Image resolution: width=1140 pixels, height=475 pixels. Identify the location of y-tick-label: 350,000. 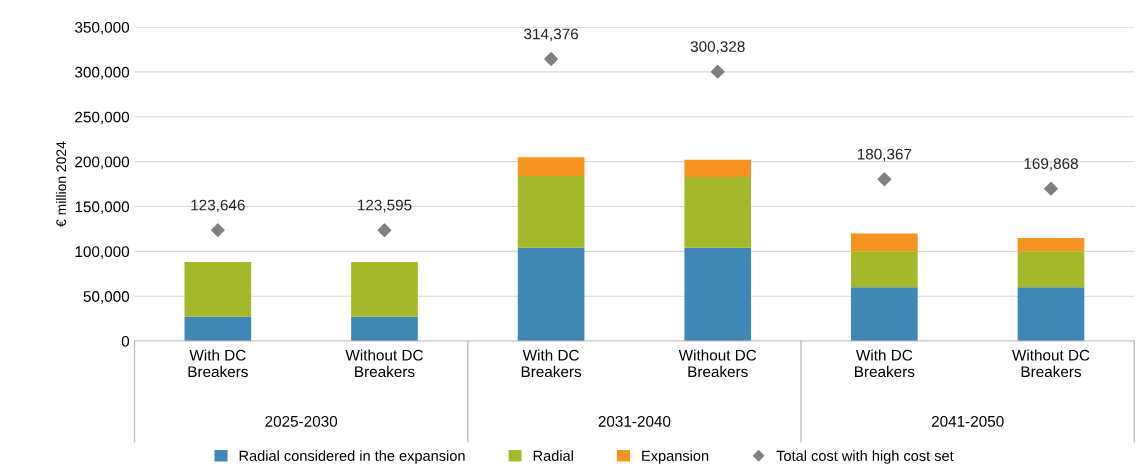
(102, 28).